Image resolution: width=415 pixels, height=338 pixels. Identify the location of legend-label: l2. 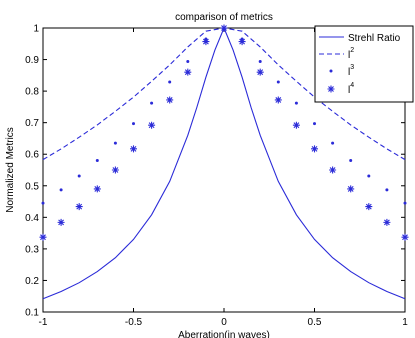
(351, 54).